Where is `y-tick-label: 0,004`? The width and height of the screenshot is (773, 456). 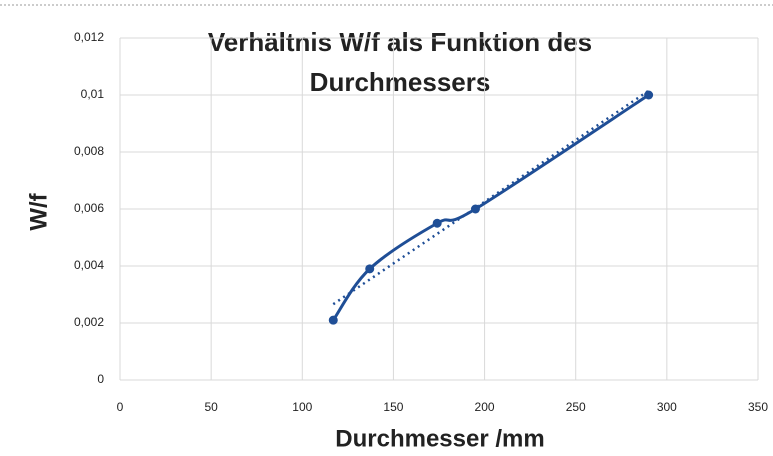 y-tick-label: 0,004 is located at coordinates (89, 265).